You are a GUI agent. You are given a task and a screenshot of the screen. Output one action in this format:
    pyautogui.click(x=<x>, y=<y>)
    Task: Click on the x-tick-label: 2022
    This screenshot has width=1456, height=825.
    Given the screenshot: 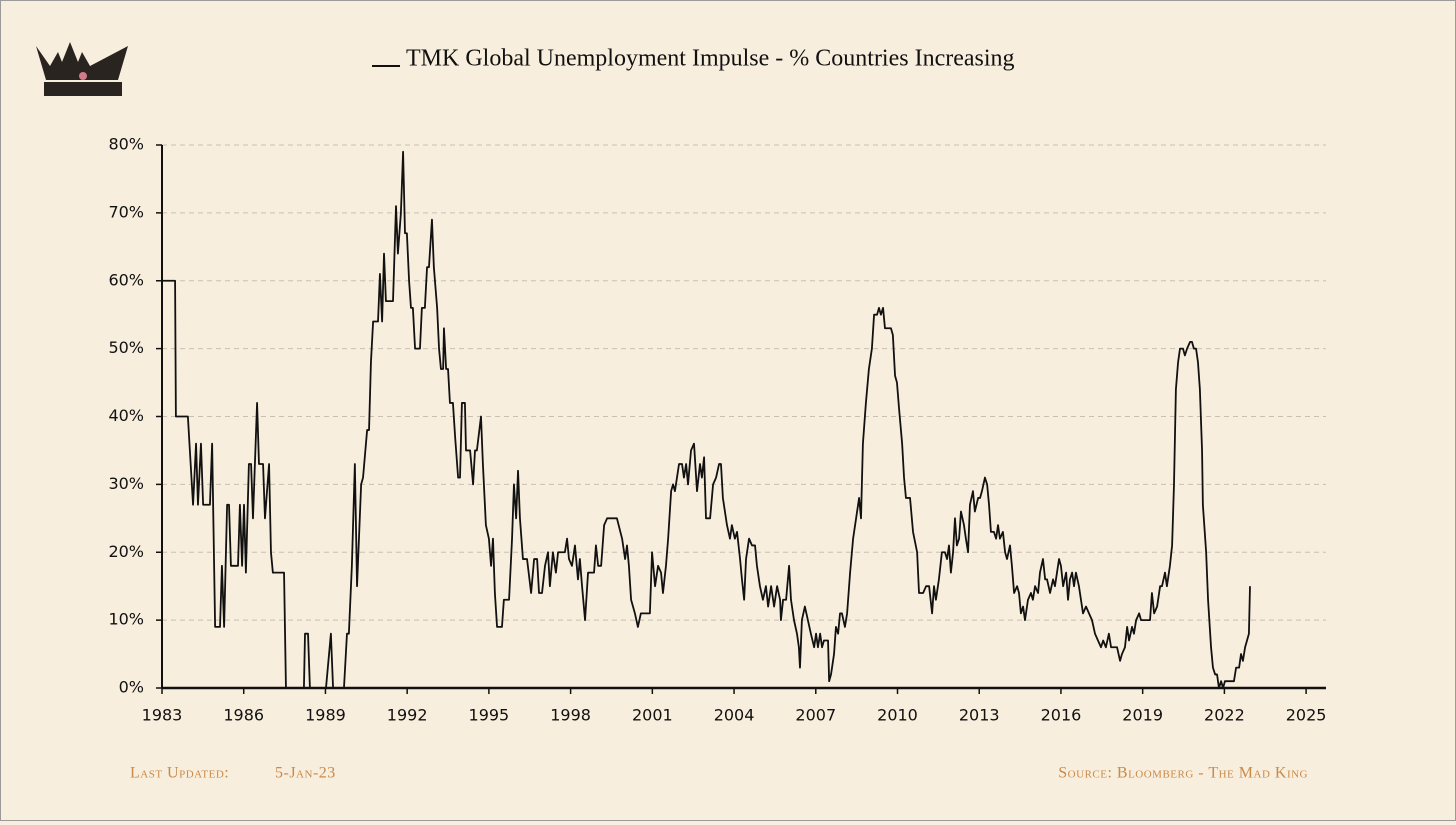 What is the action you would take?
    pyautogui.click(x=1224, y=715)
    